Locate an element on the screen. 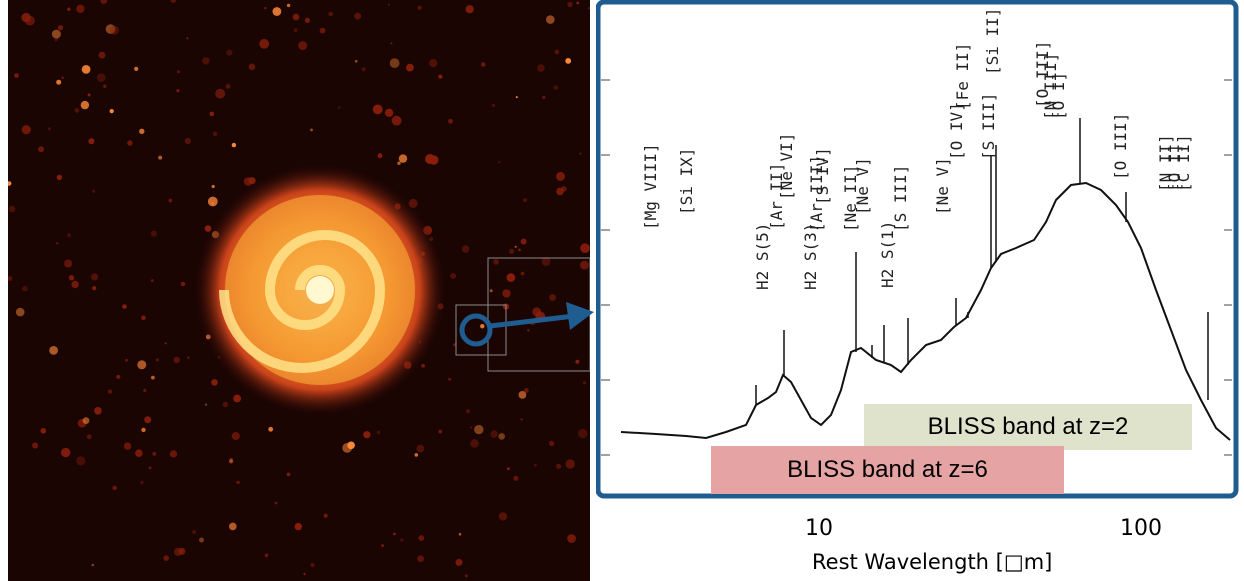 The height and width of the screenshot is (581, 1244). x-tick-100: 100 is located at coordinates (1141, 528).